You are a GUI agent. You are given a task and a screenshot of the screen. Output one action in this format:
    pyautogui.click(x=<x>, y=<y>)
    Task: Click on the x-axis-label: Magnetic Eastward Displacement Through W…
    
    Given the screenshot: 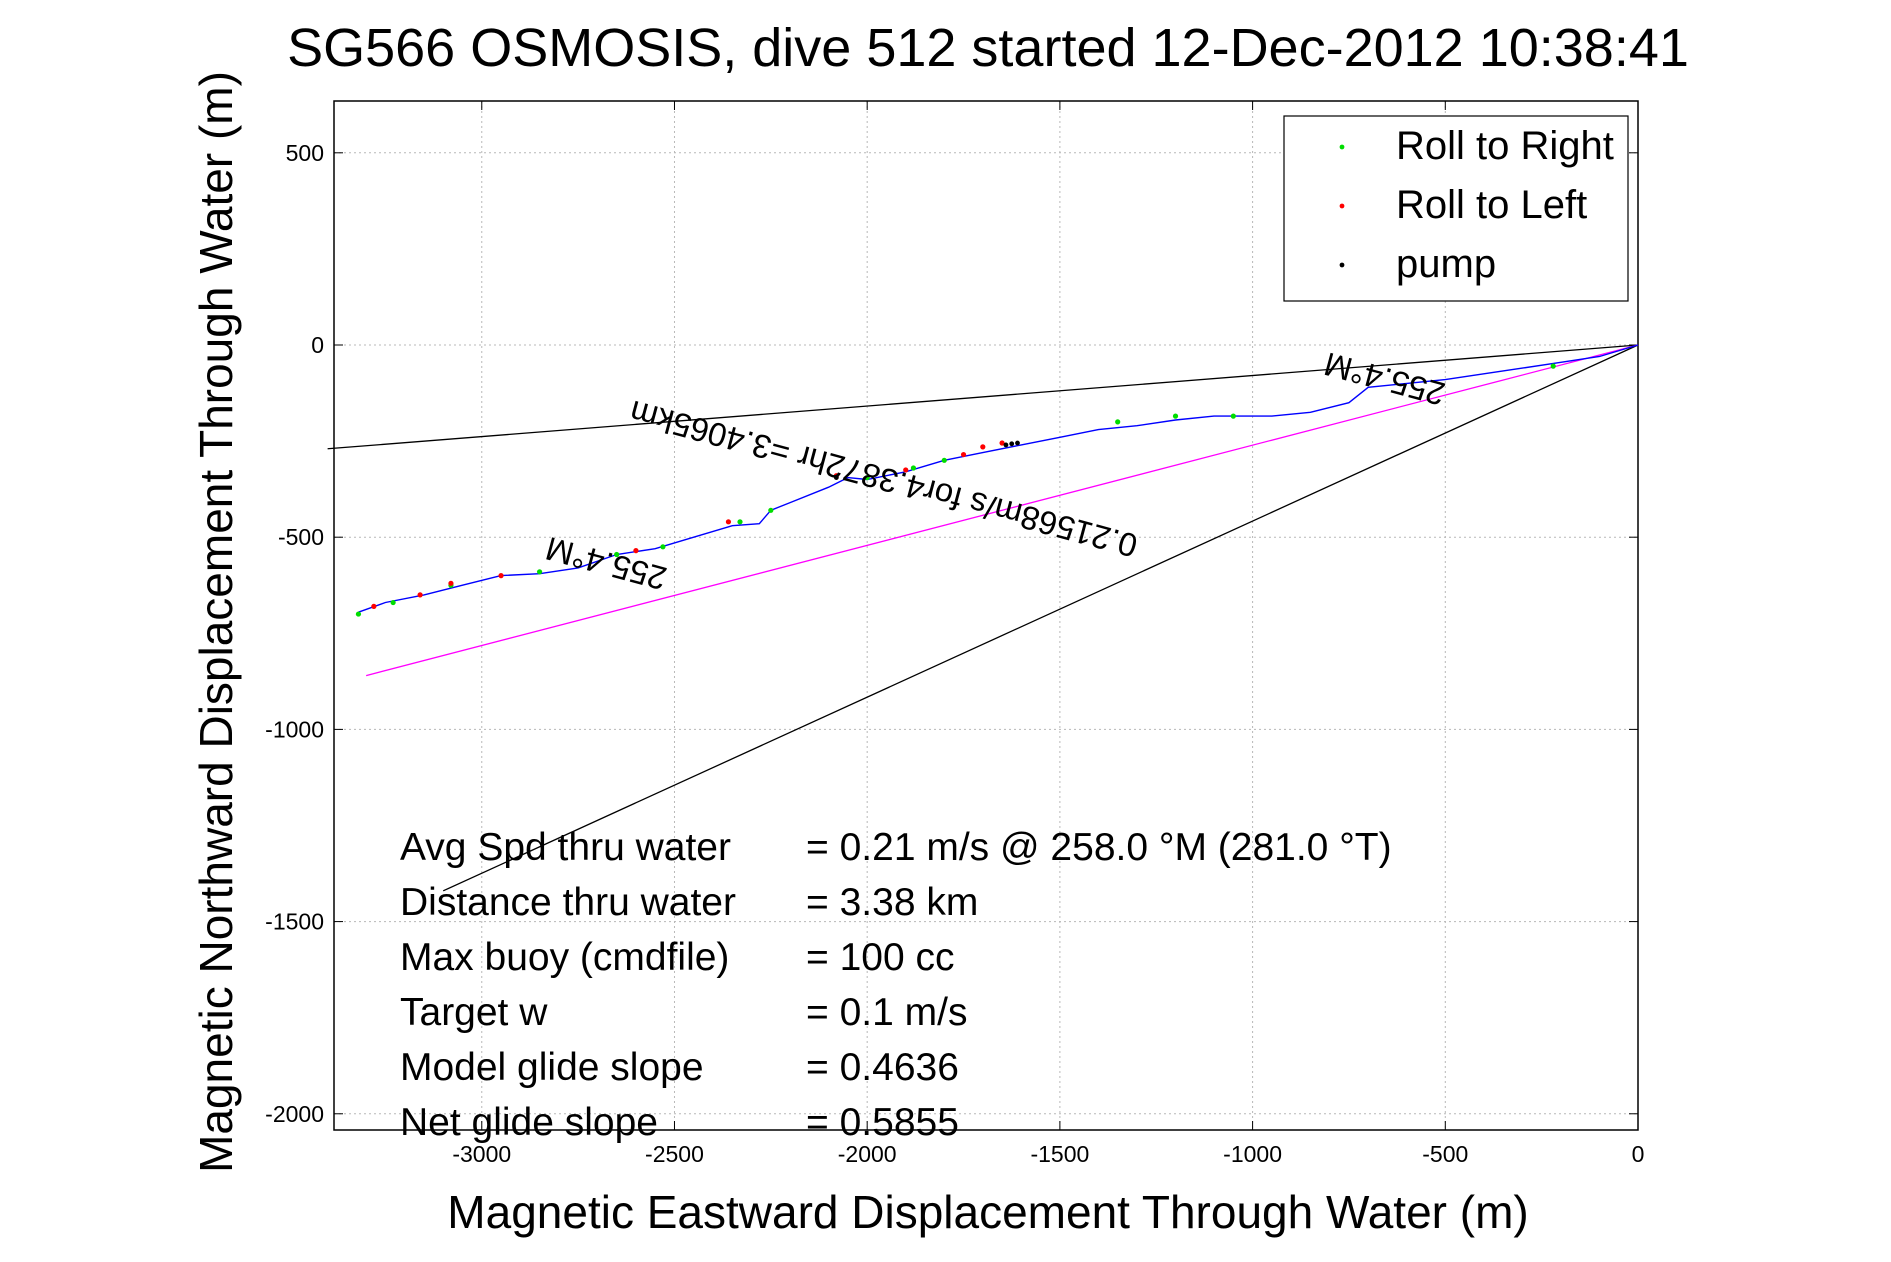 What is the action you would take?
    pyautogui.click(x=987, y=1212)
    